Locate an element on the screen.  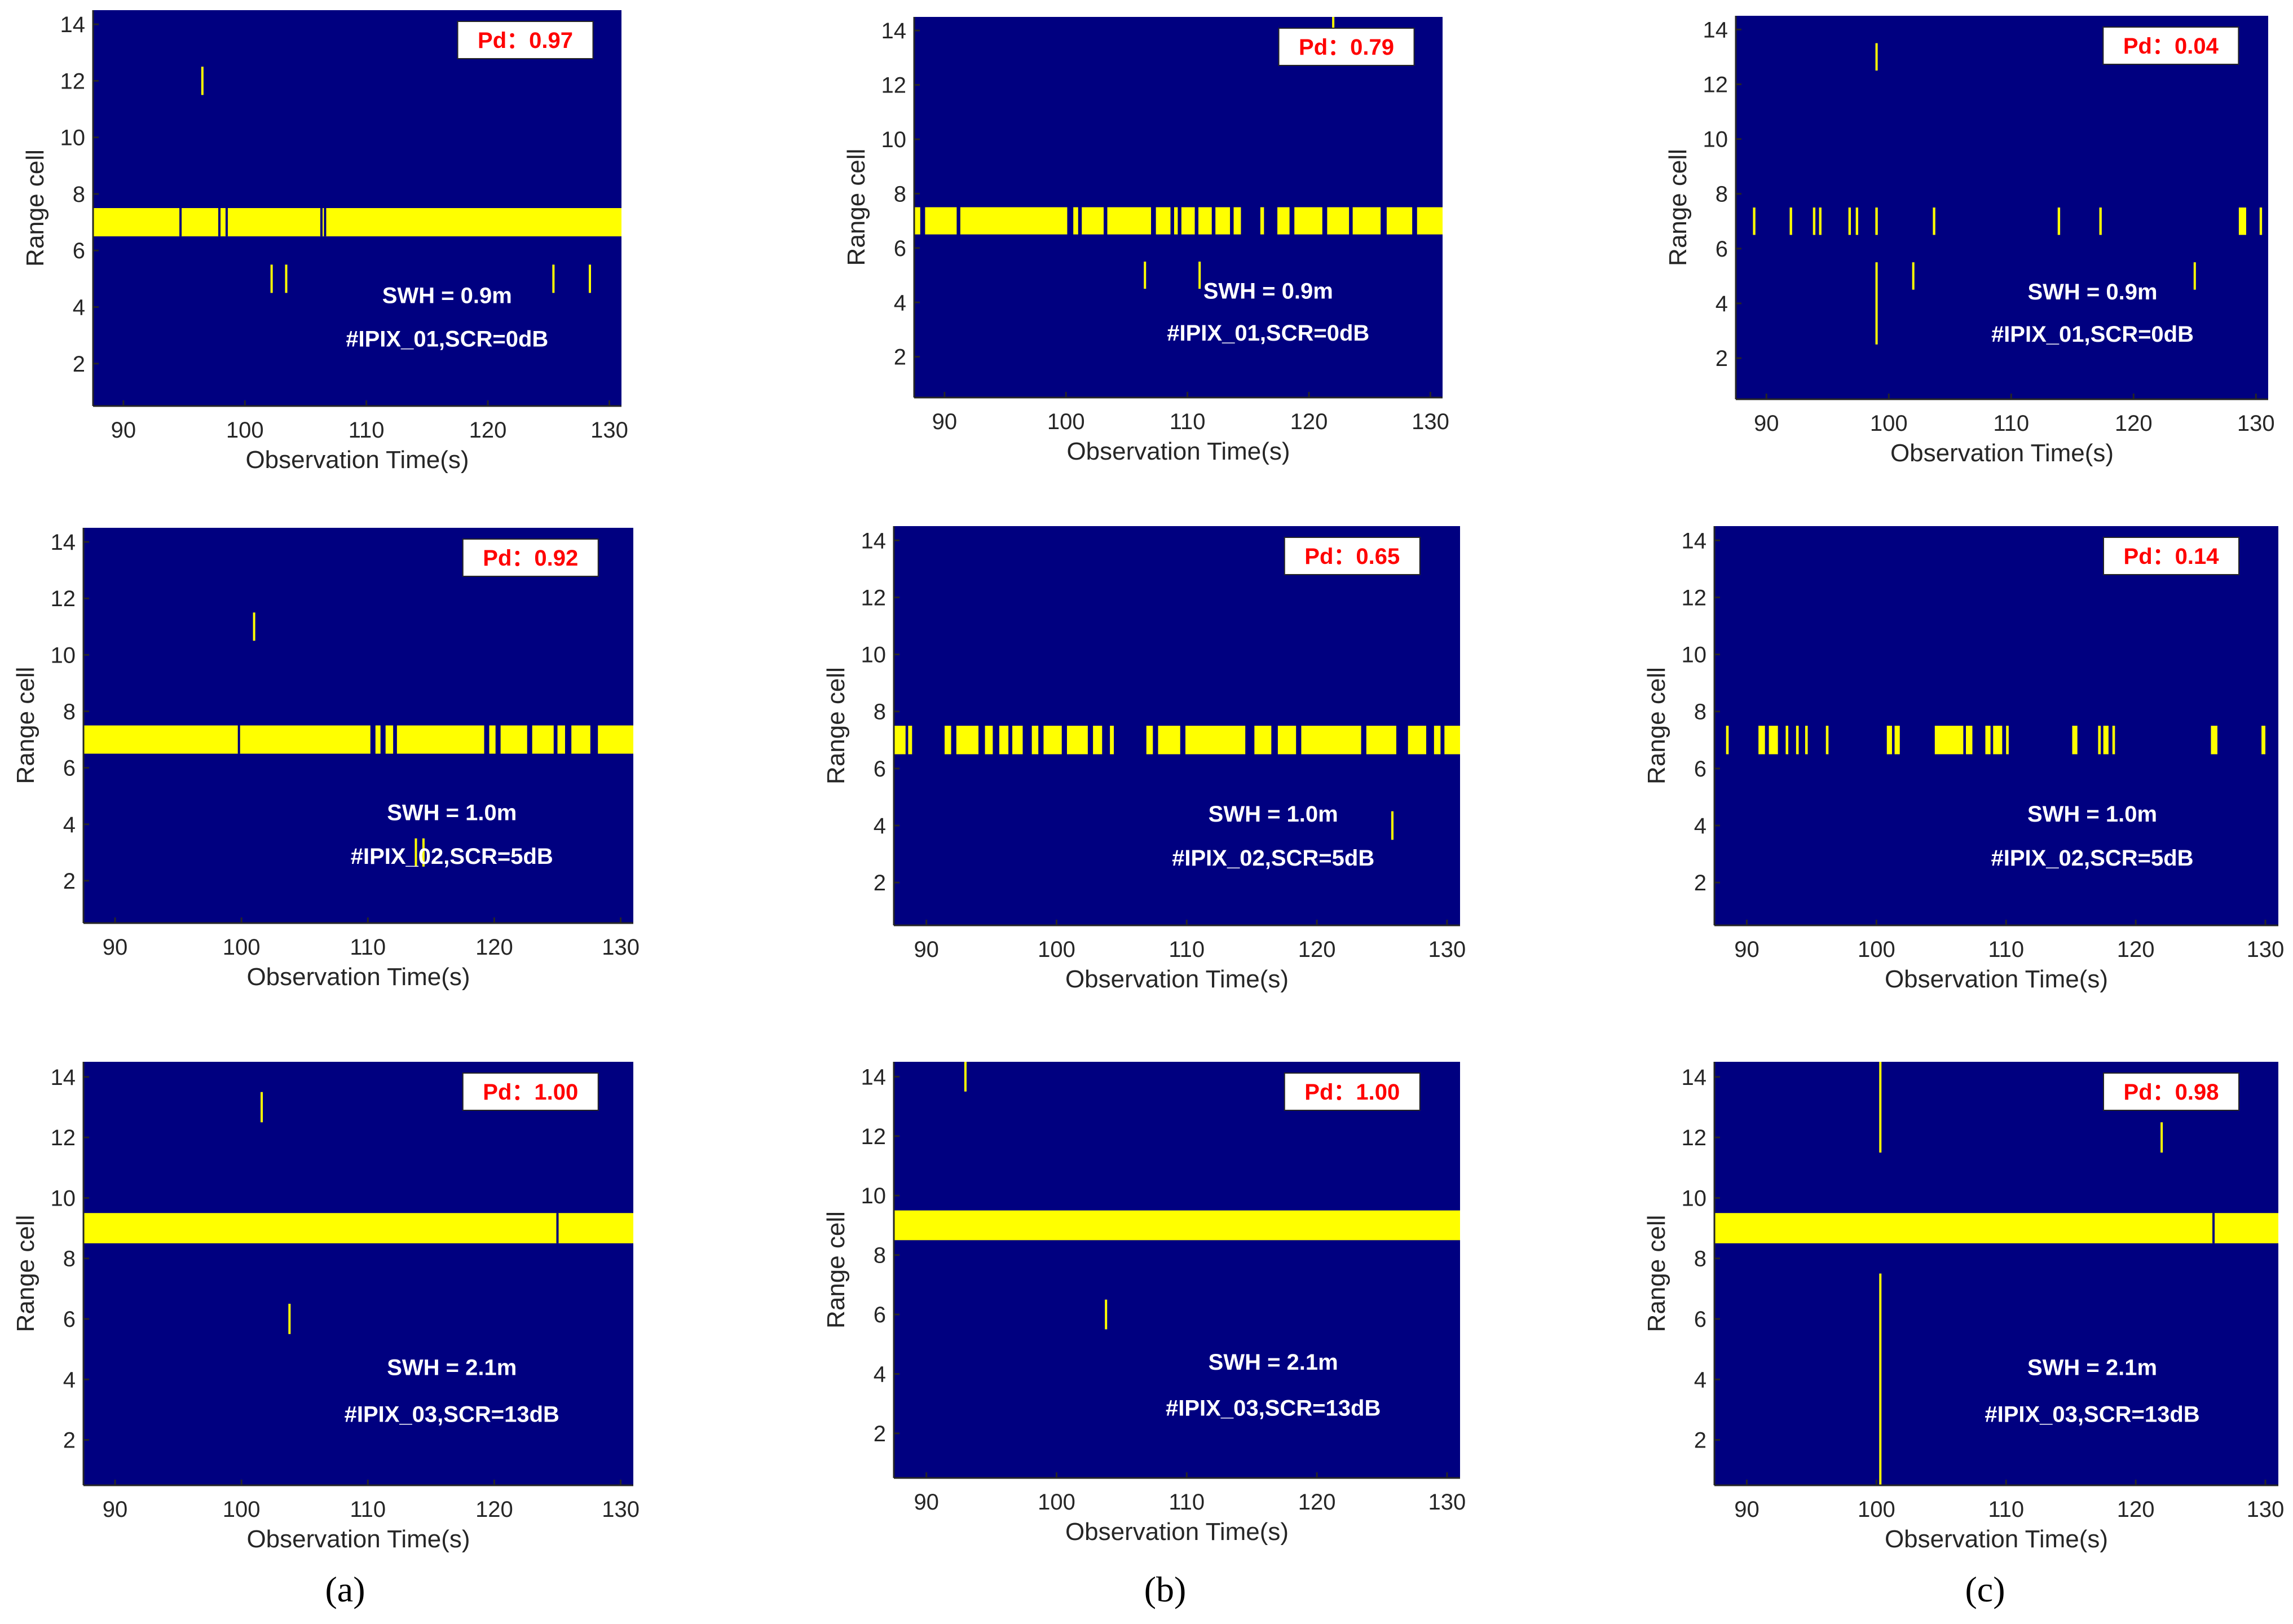
dataset-label: #IPIX_02,SCR=5dB is located at coordinates (2092, 859).